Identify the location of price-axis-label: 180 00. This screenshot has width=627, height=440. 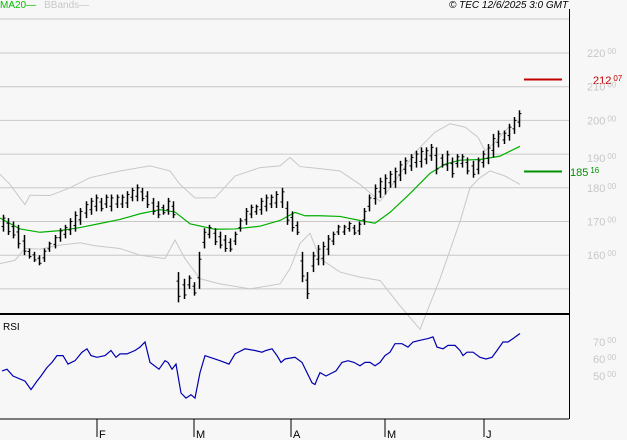
(602, 188).